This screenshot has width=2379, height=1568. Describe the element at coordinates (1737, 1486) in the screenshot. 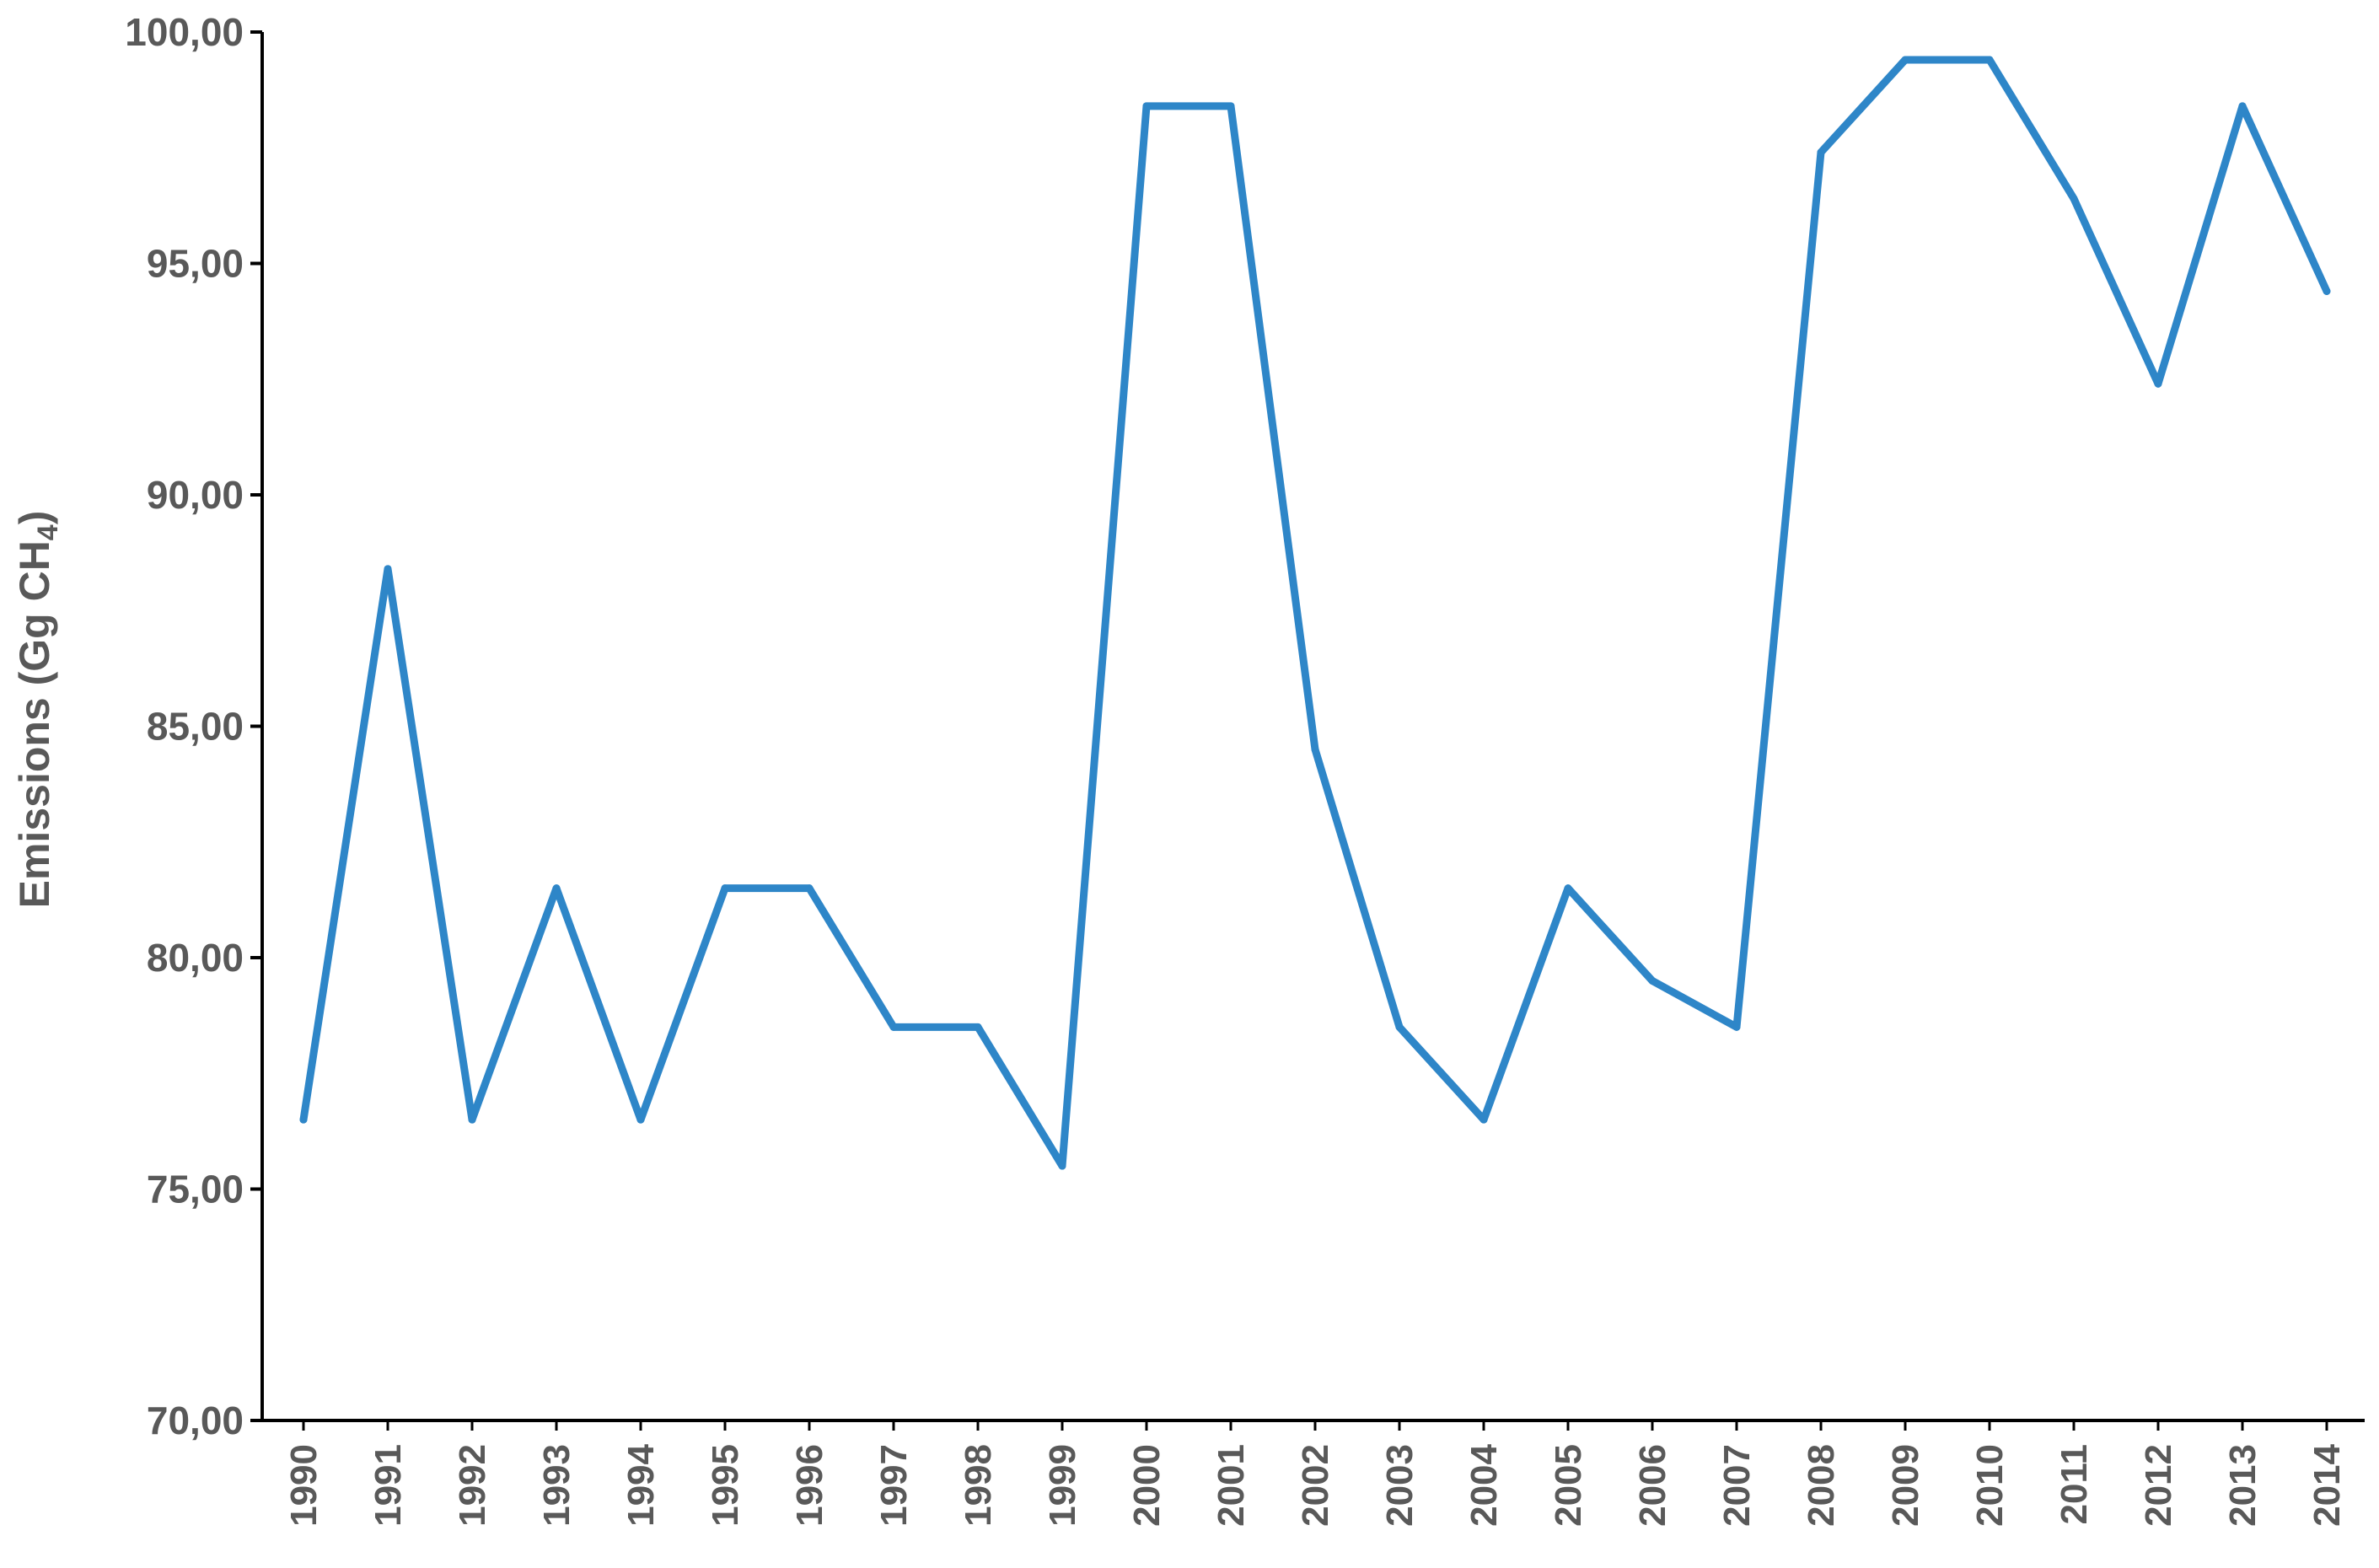

I see `x-tick-label: 2007` at that location.